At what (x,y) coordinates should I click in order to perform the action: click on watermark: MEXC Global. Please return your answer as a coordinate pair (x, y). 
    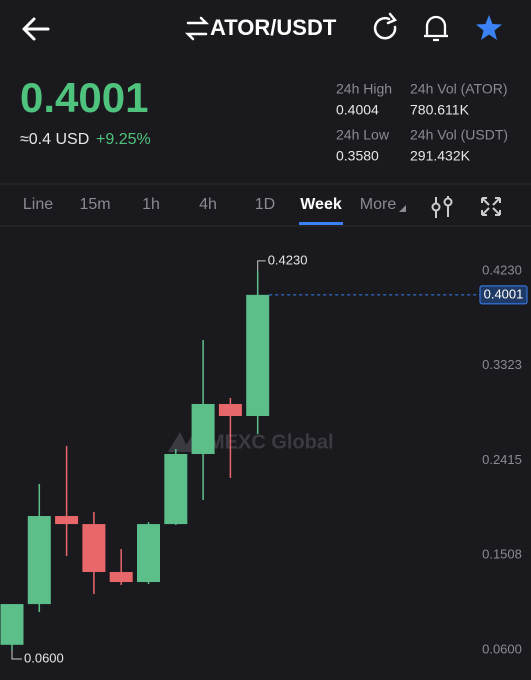
    Looking at the image, I should click on (271, 442).